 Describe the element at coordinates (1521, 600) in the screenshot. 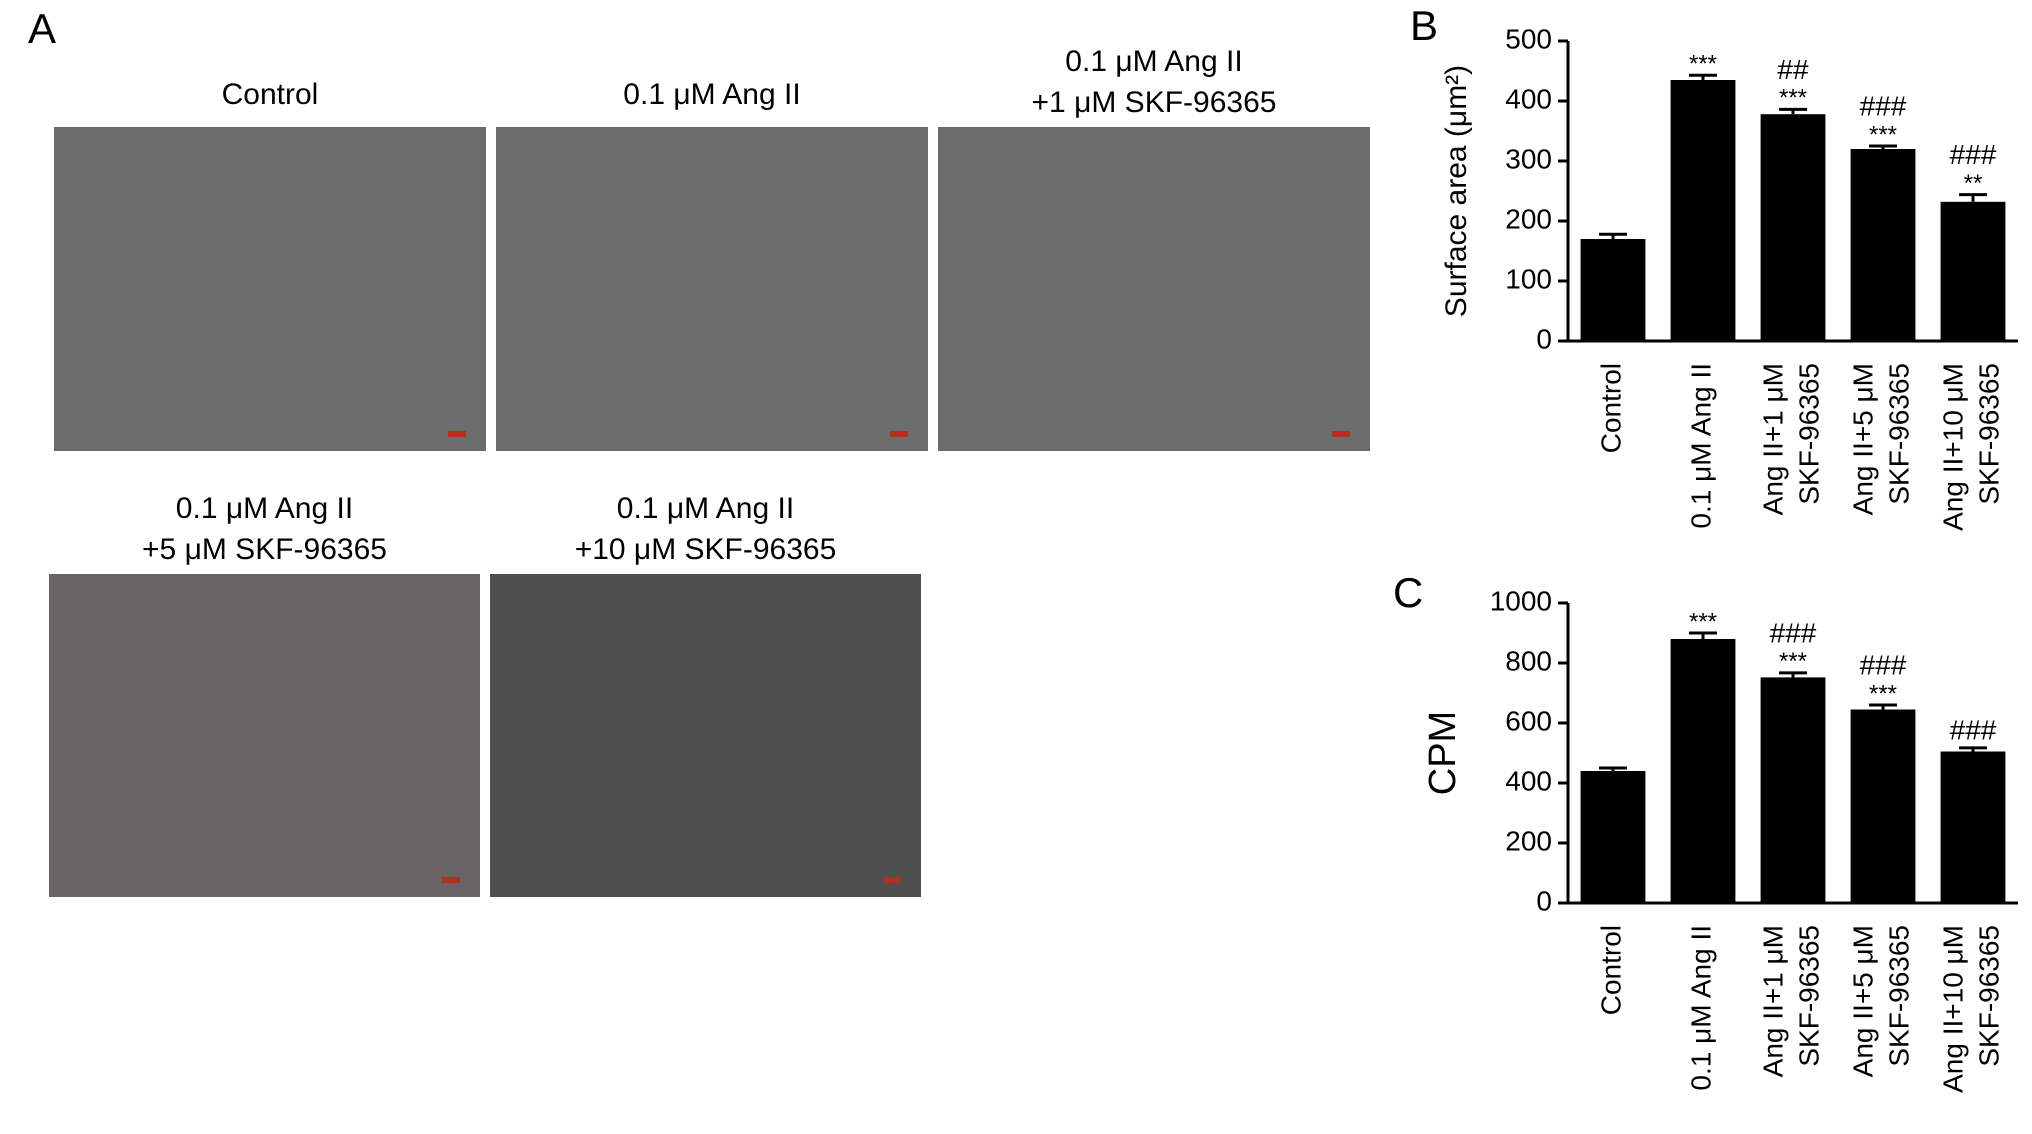

I see `y-tick-label: 1000` at that location.